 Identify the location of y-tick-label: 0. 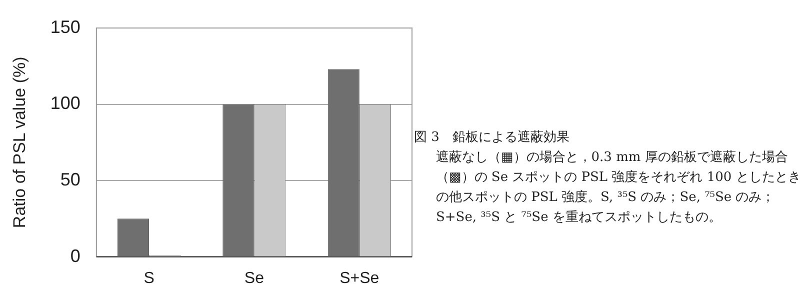
(75, 256).